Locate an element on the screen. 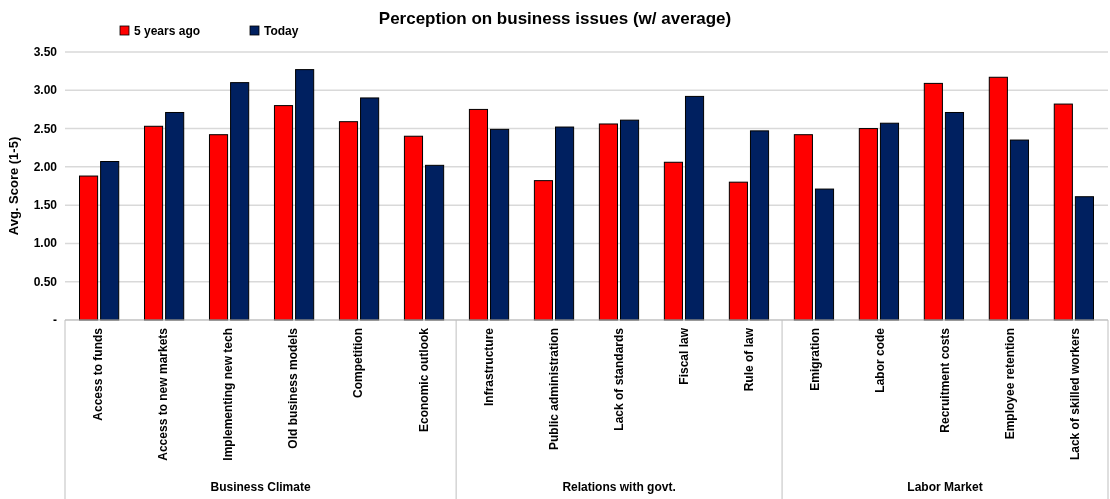 The image size is (1110, 499). x-tick-label: Lack of standards is located at coordinates (619, 379).